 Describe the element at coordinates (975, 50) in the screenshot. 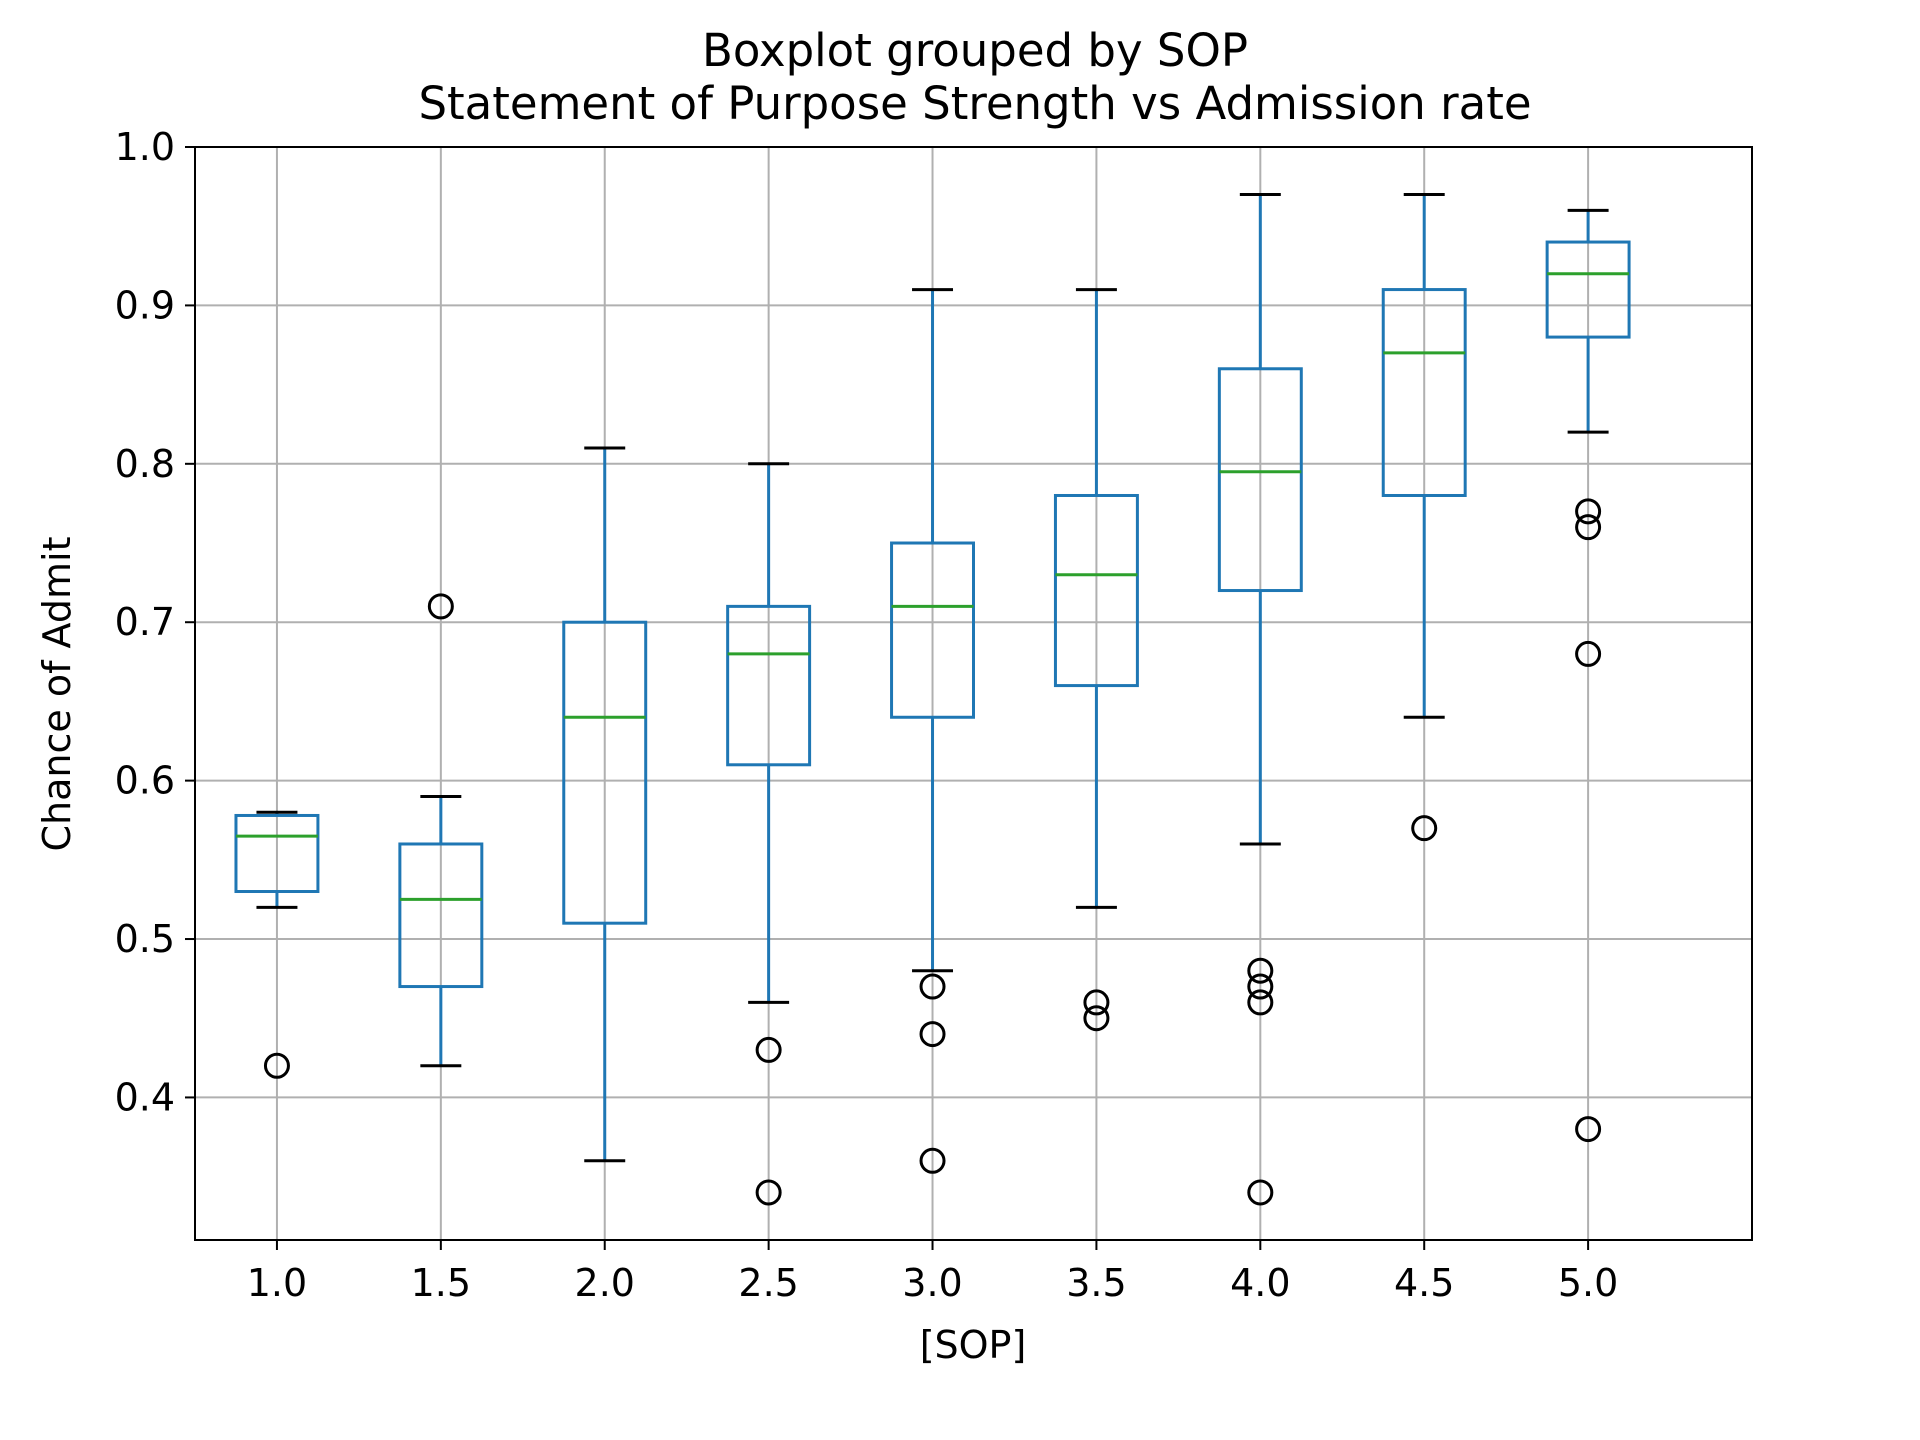

I see `chart-title: Boxplot grouped by SOP` at that location.